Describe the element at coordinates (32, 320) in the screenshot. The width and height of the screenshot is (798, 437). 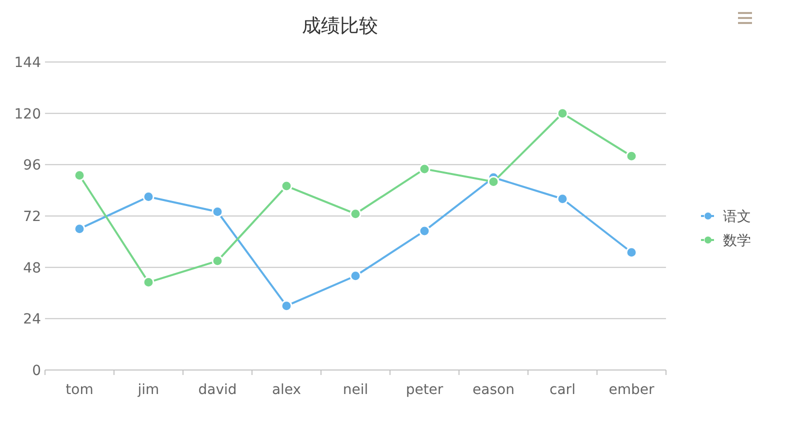
I see `y-tick-label: 24` at that location.